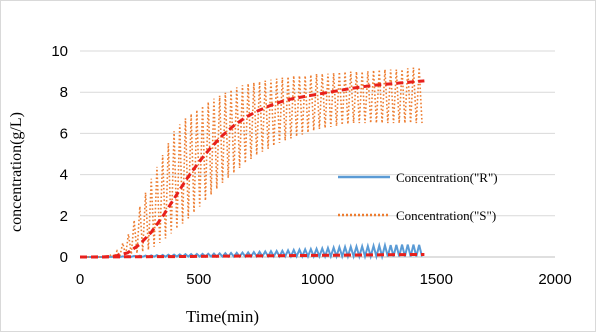 Image resolution: width=596 pixels, height=332 pixels. What do you see at coordinates (554, 279) in the screenshot?
I see `x-tick-label: 2000` at bounding box center [554, 279].